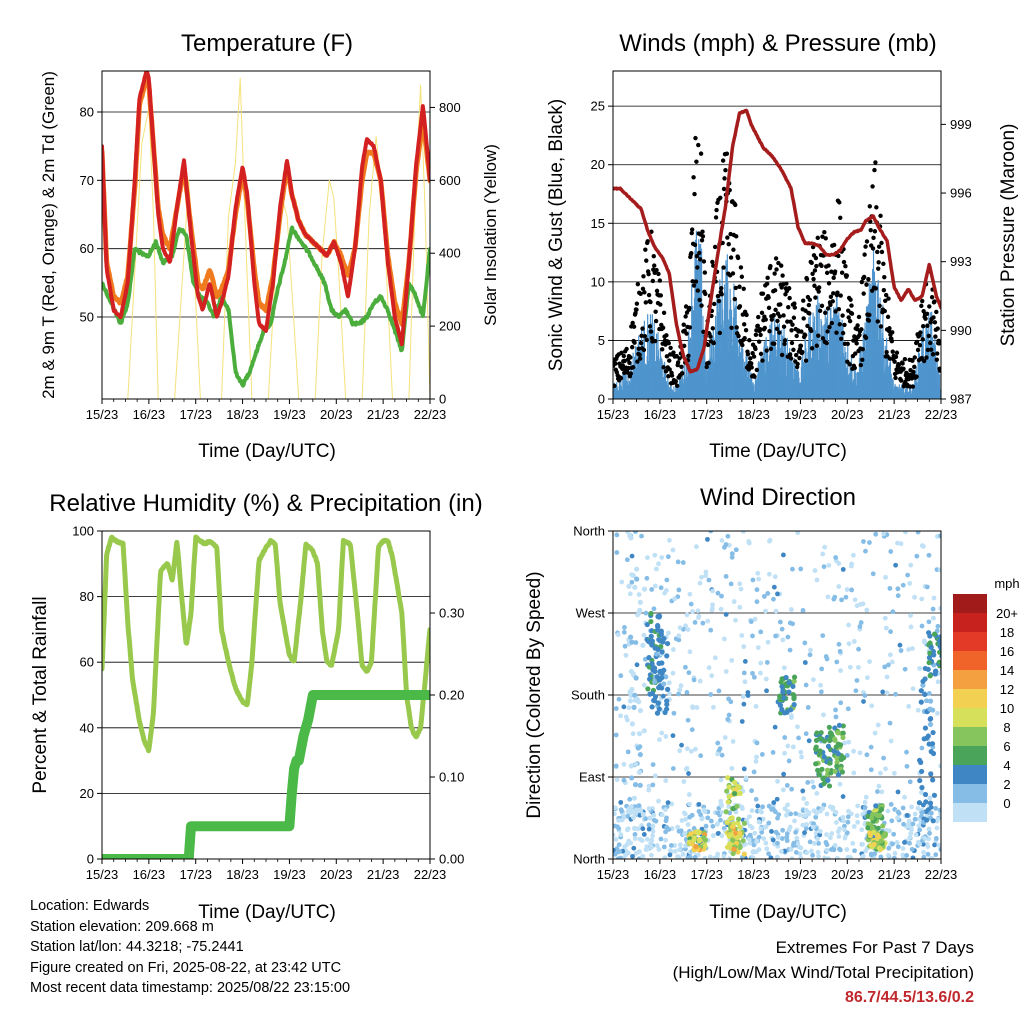 Image resolution: width=1024 pixels, height=1024 pixels. Describe the element at coordinates (451, 777) in the screenshot. I see `y-right-tick-label: 0.10` at that location.